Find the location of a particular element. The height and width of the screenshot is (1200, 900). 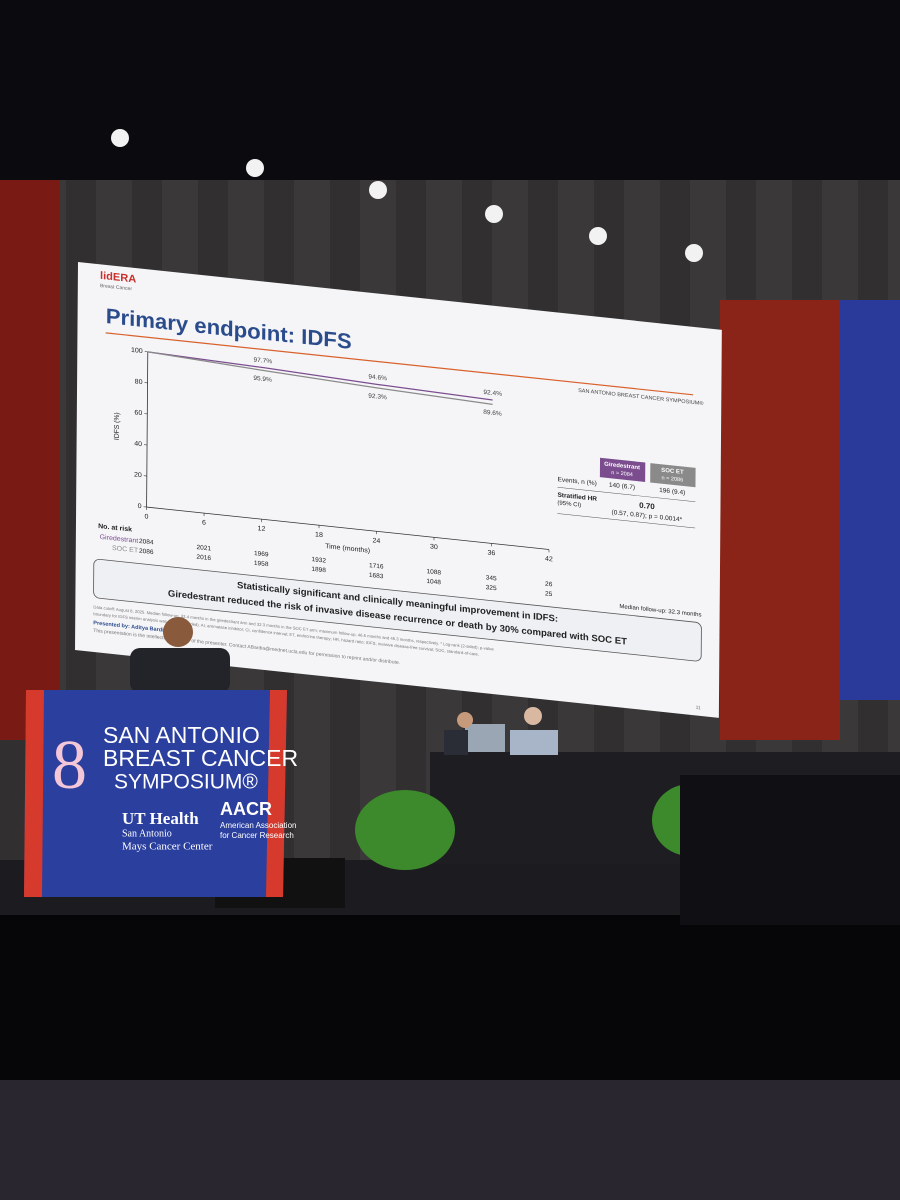

speaker-head is located at coordinates (178, 632).